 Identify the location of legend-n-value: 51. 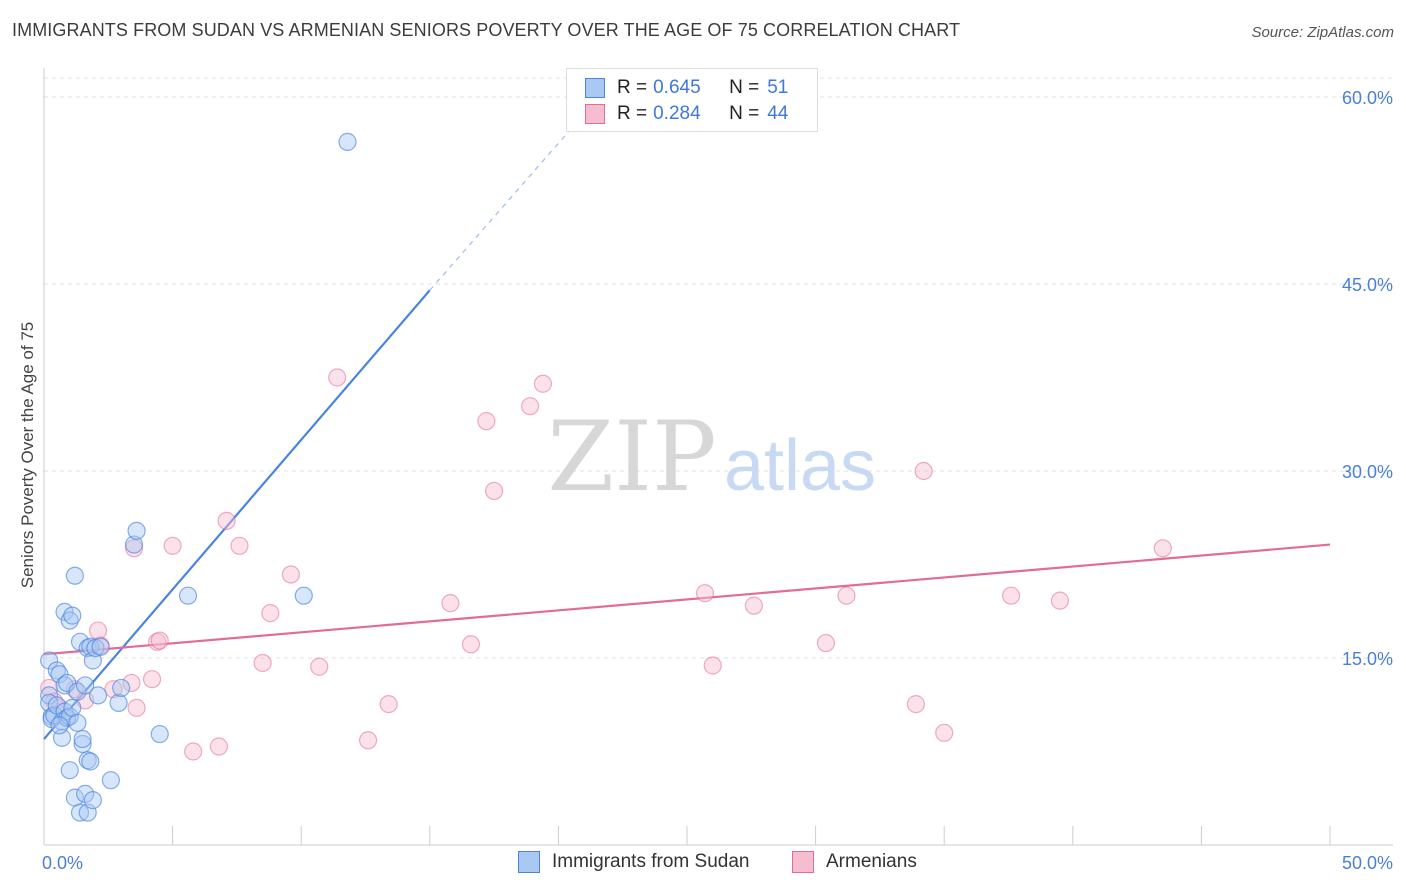
(778, 87).